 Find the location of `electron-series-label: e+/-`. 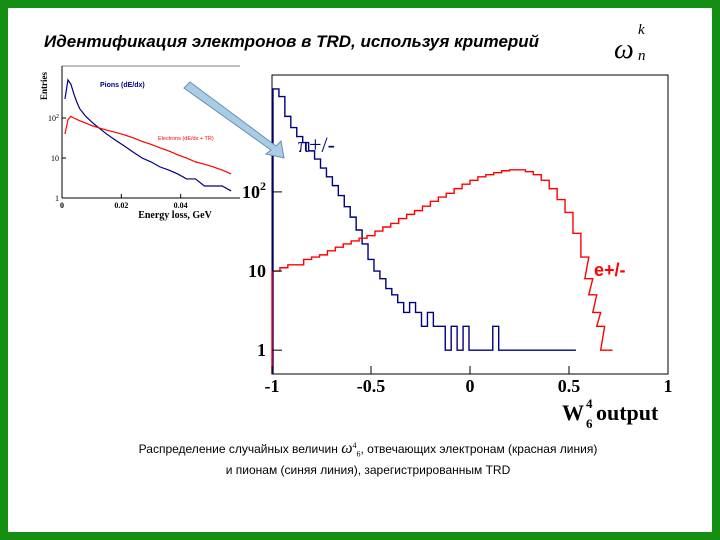

electron-series-label: e+/- is located at coordinates (610, 270).